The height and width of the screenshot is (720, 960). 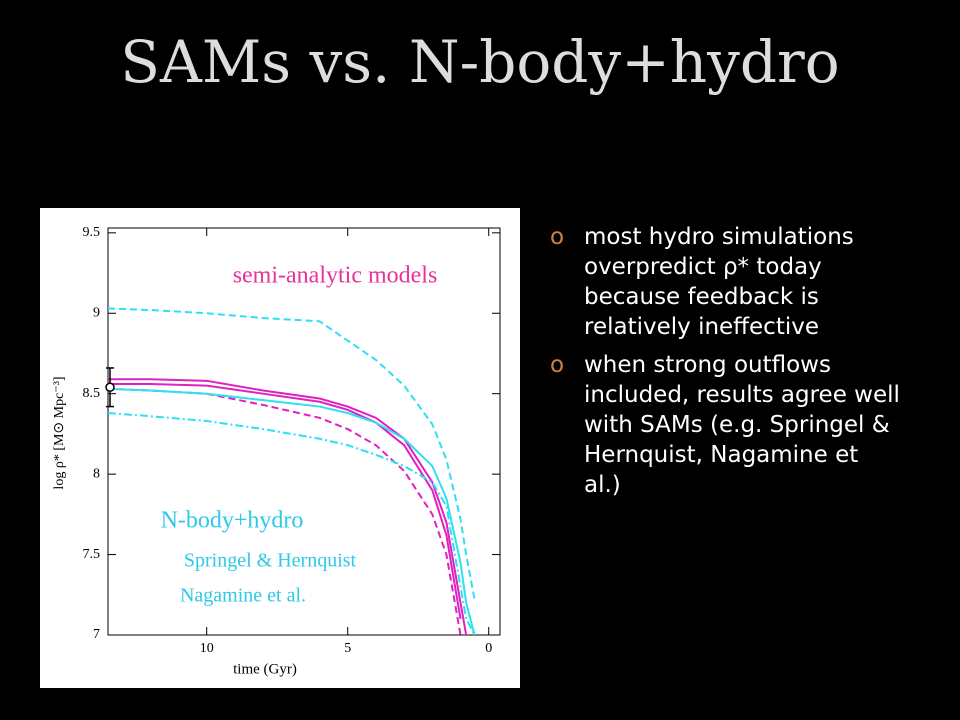 What do you see at coordinates (96, 312) in the screenshot?
I see `y-tick-label: 9` at bounding box center [96, 312].